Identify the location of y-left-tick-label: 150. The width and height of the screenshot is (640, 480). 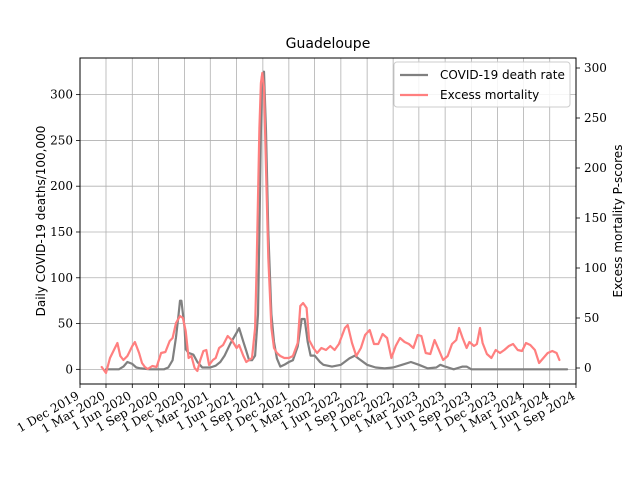
(61, 232).